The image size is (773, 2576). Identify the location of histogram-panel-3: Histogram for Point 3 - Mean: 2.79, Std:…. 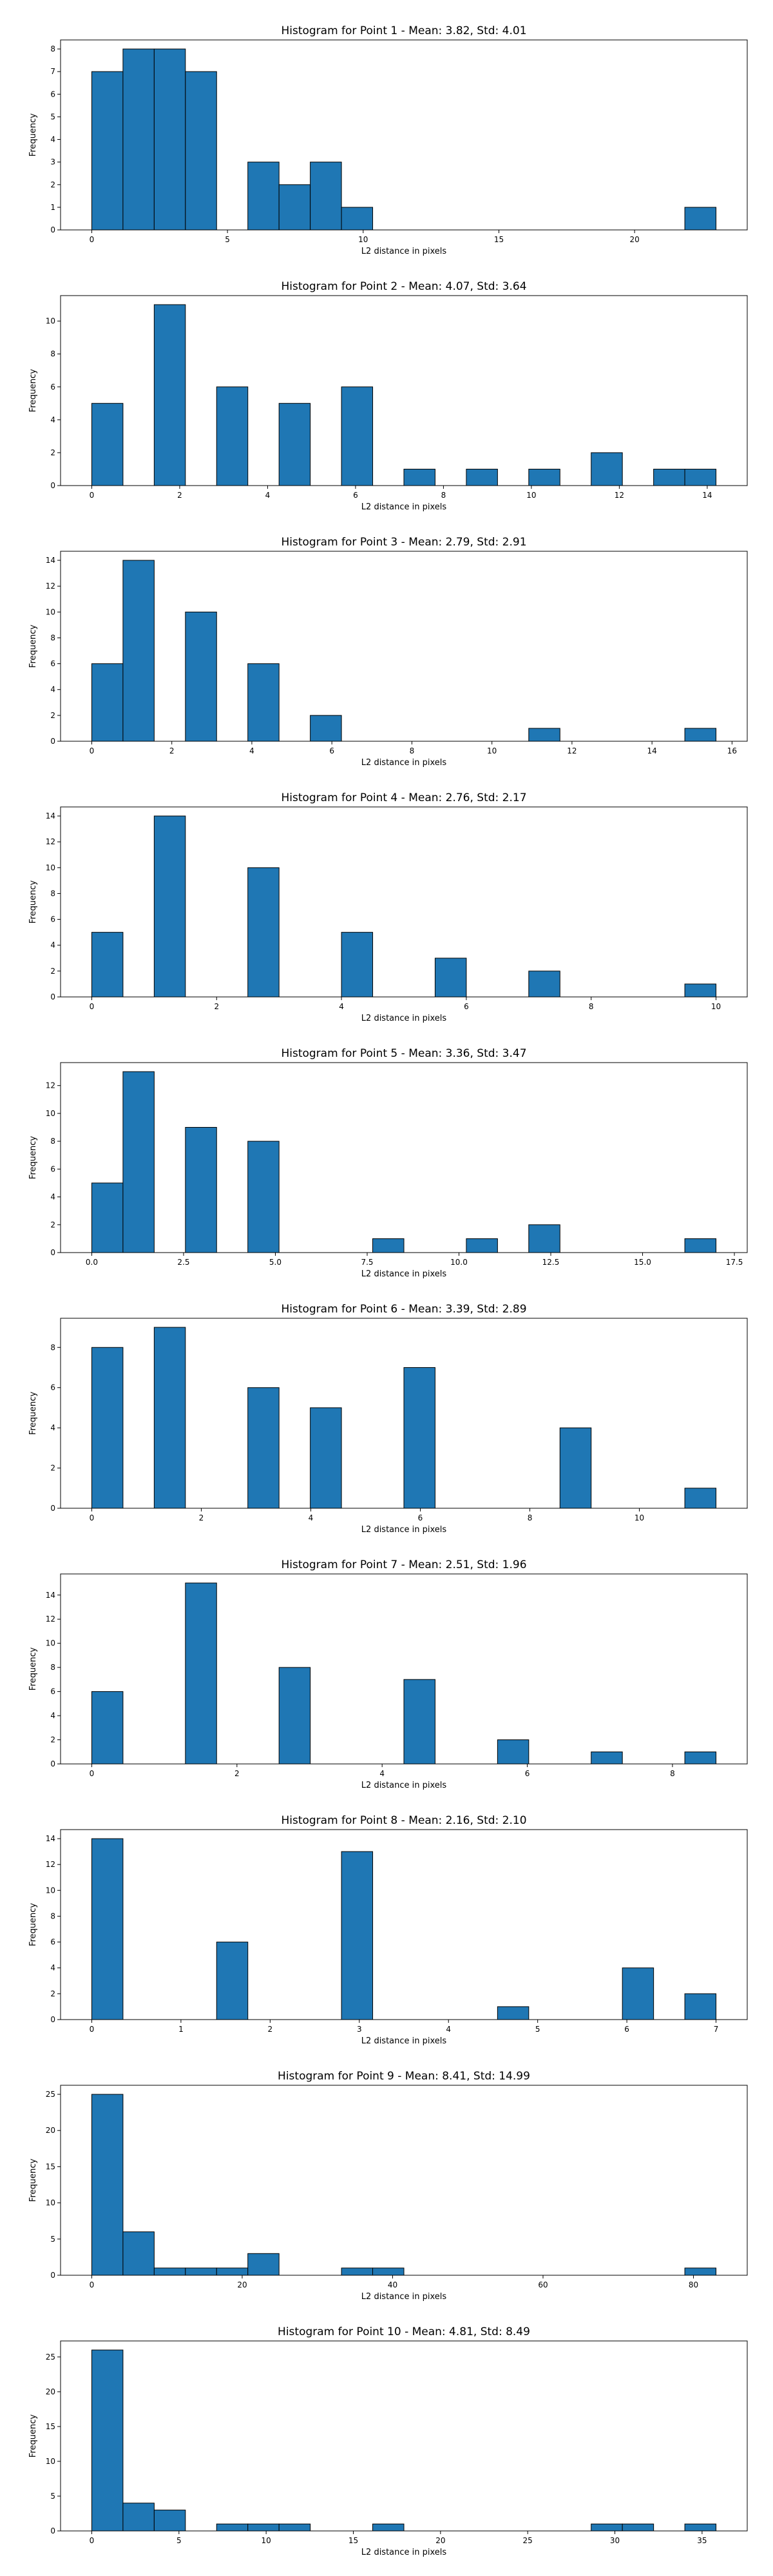
(388, 652).